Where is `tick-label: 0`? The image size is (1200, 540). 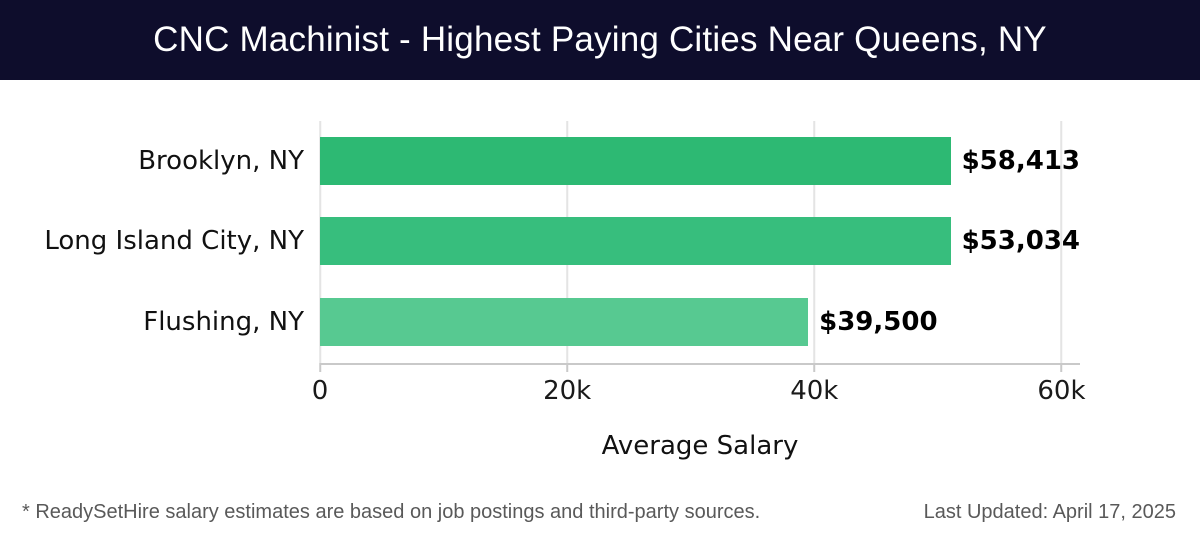
tick-label: 0 is located at coordinates (320, 391).